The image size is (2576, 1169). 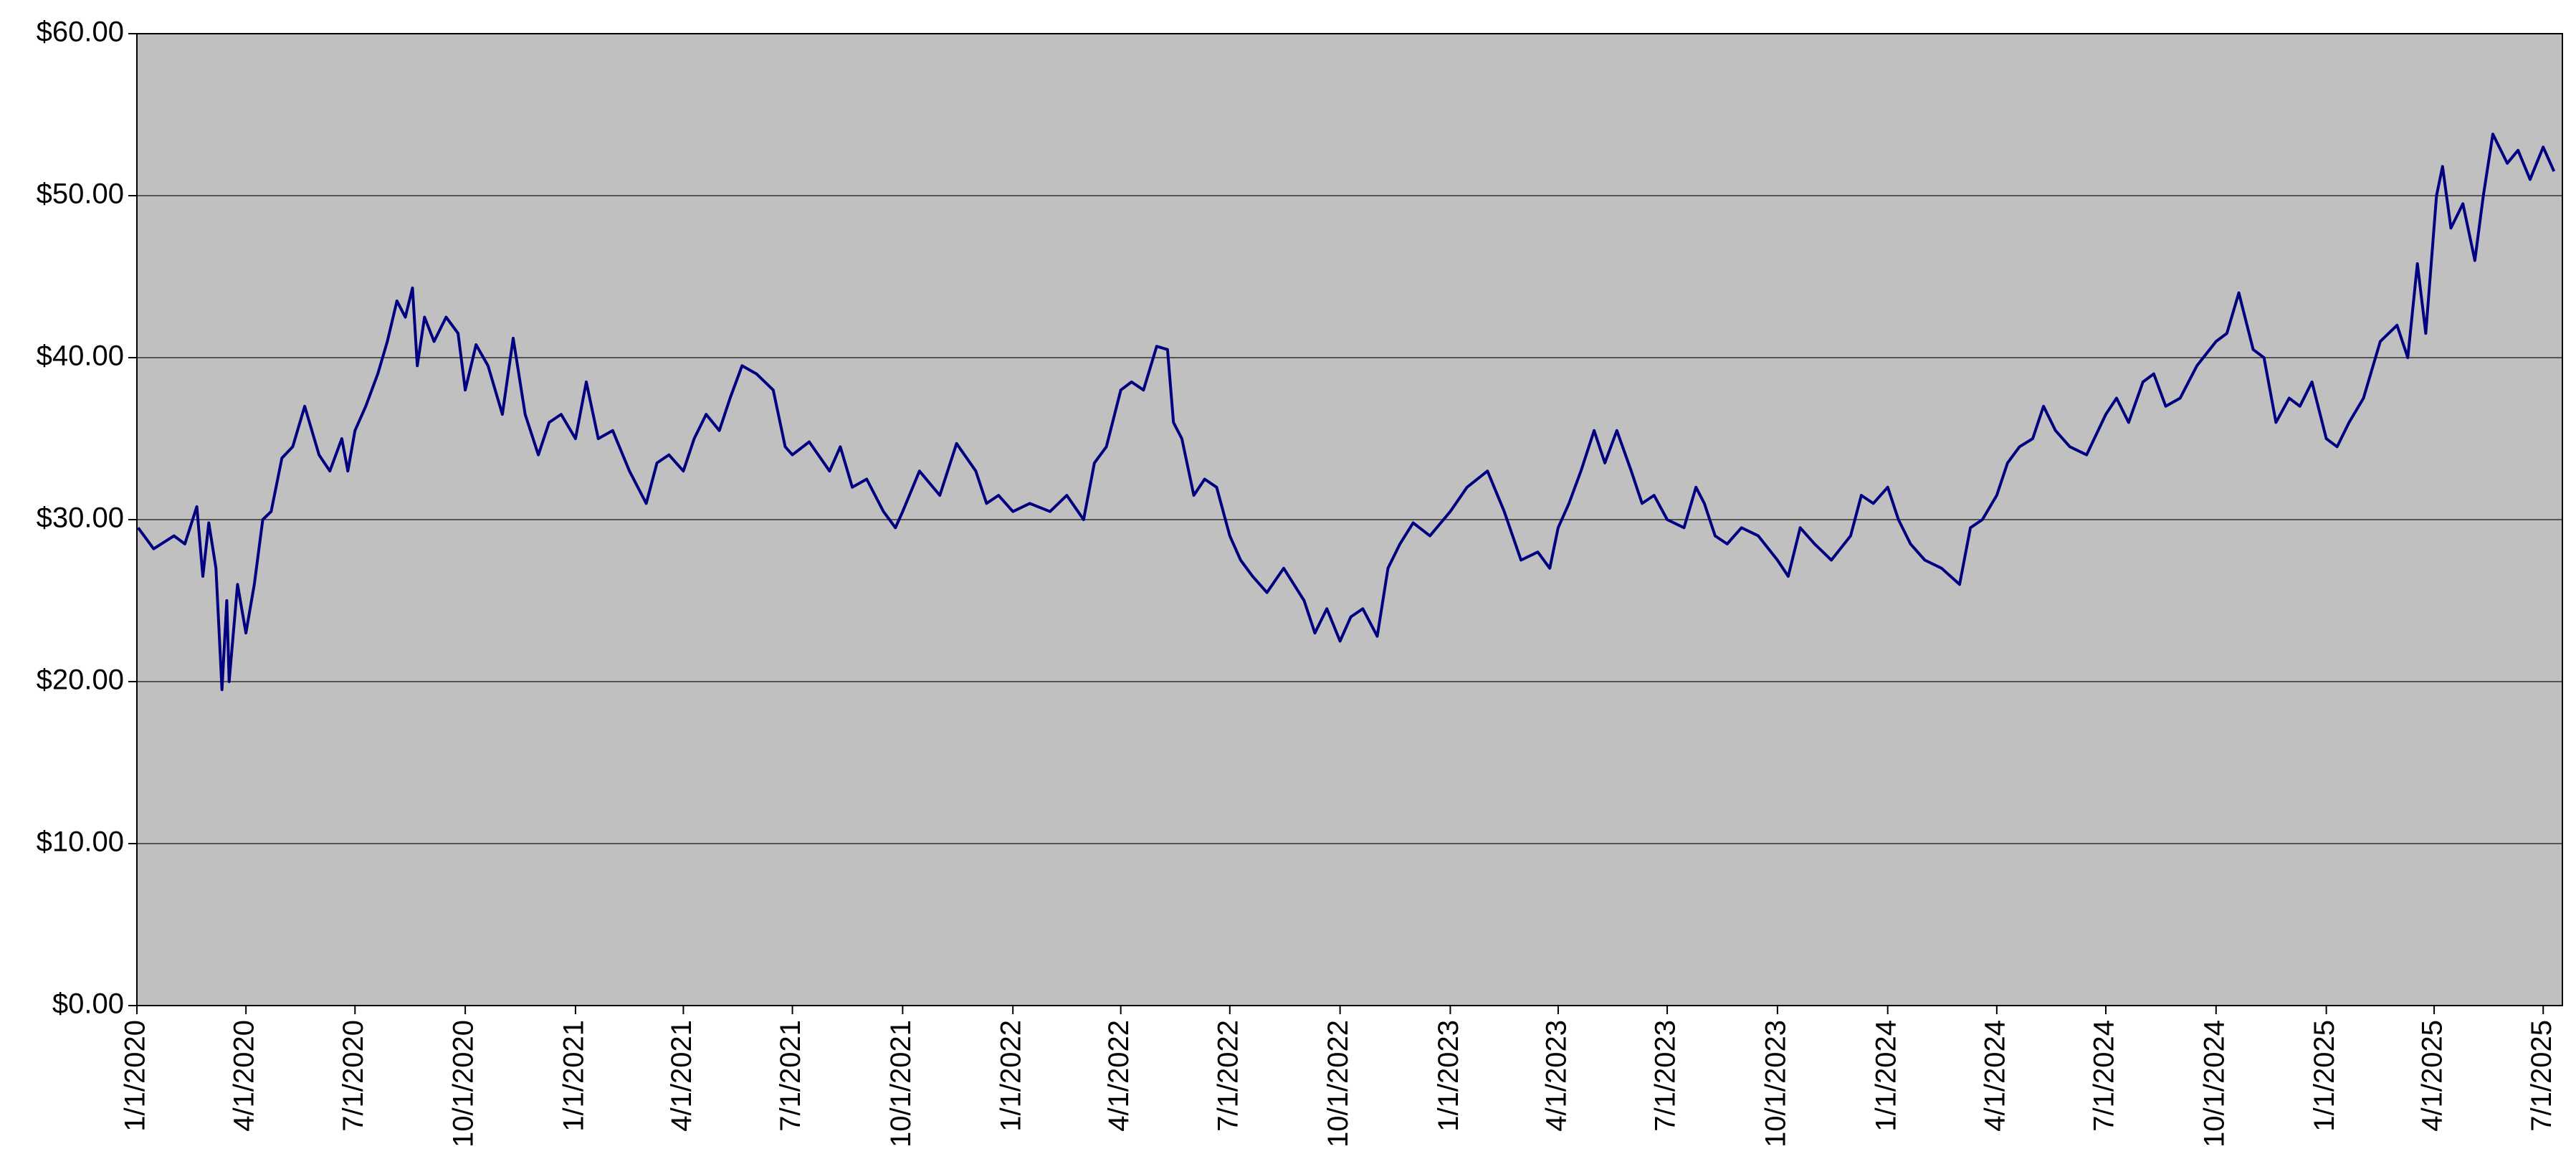 I want to click on x-tick-label: 10/1/2020, so click(x=464, y=1083).